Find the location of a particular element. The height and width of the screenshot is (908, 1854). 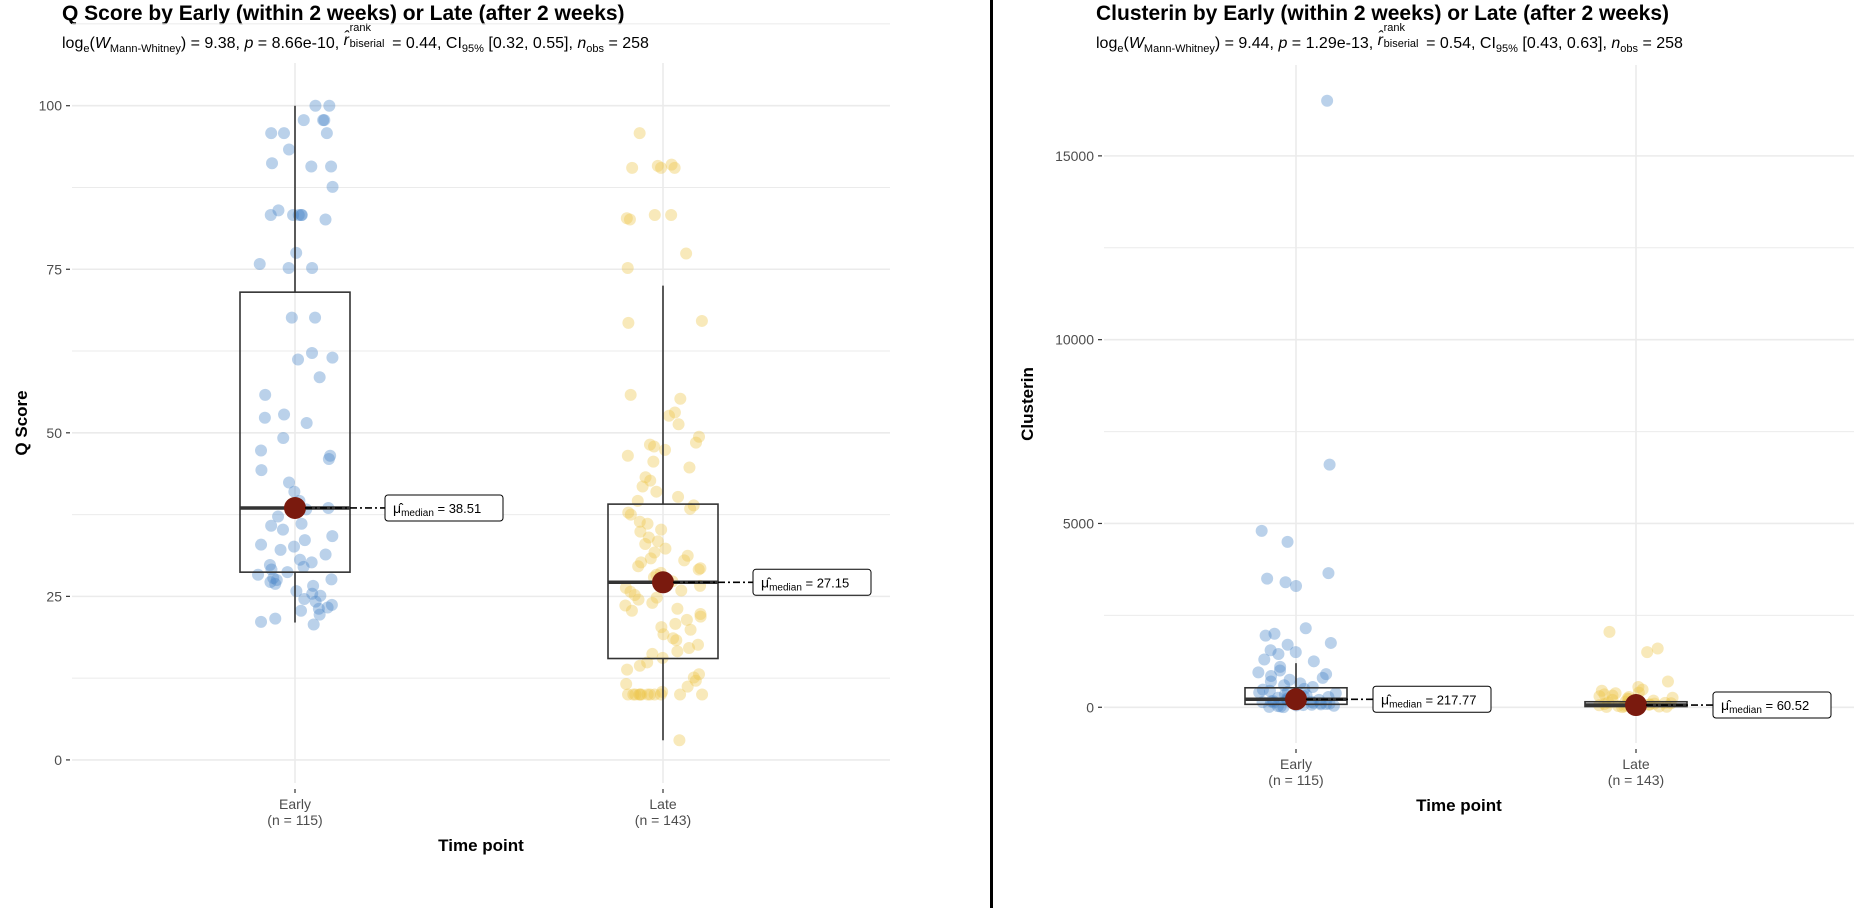

median-label-text: μ̂median = 38.51 is located at coordinates (437, 509).